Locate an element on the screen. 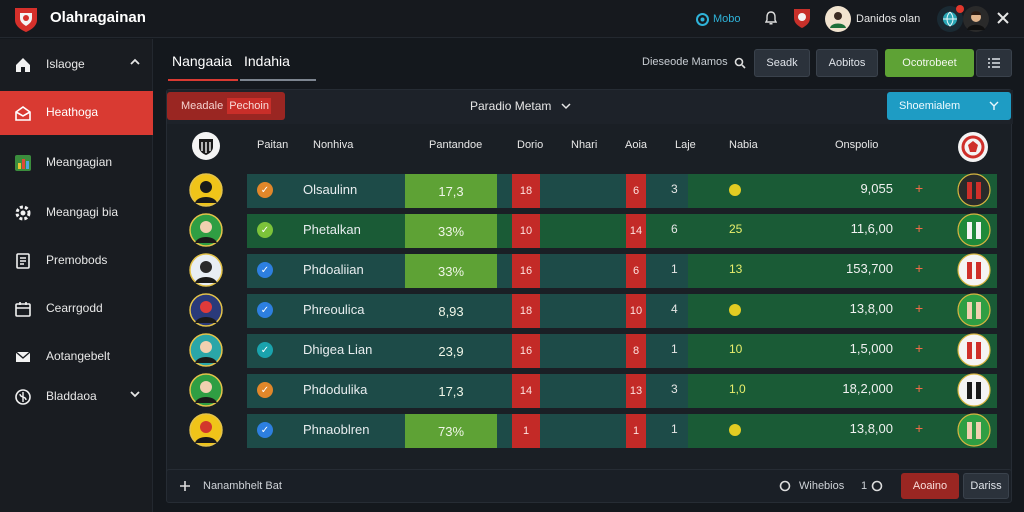  table-row: ✓ Phdodulika 17,3 14 13 3 1,0 18,2,000 + is located at coordinates (590, 390).